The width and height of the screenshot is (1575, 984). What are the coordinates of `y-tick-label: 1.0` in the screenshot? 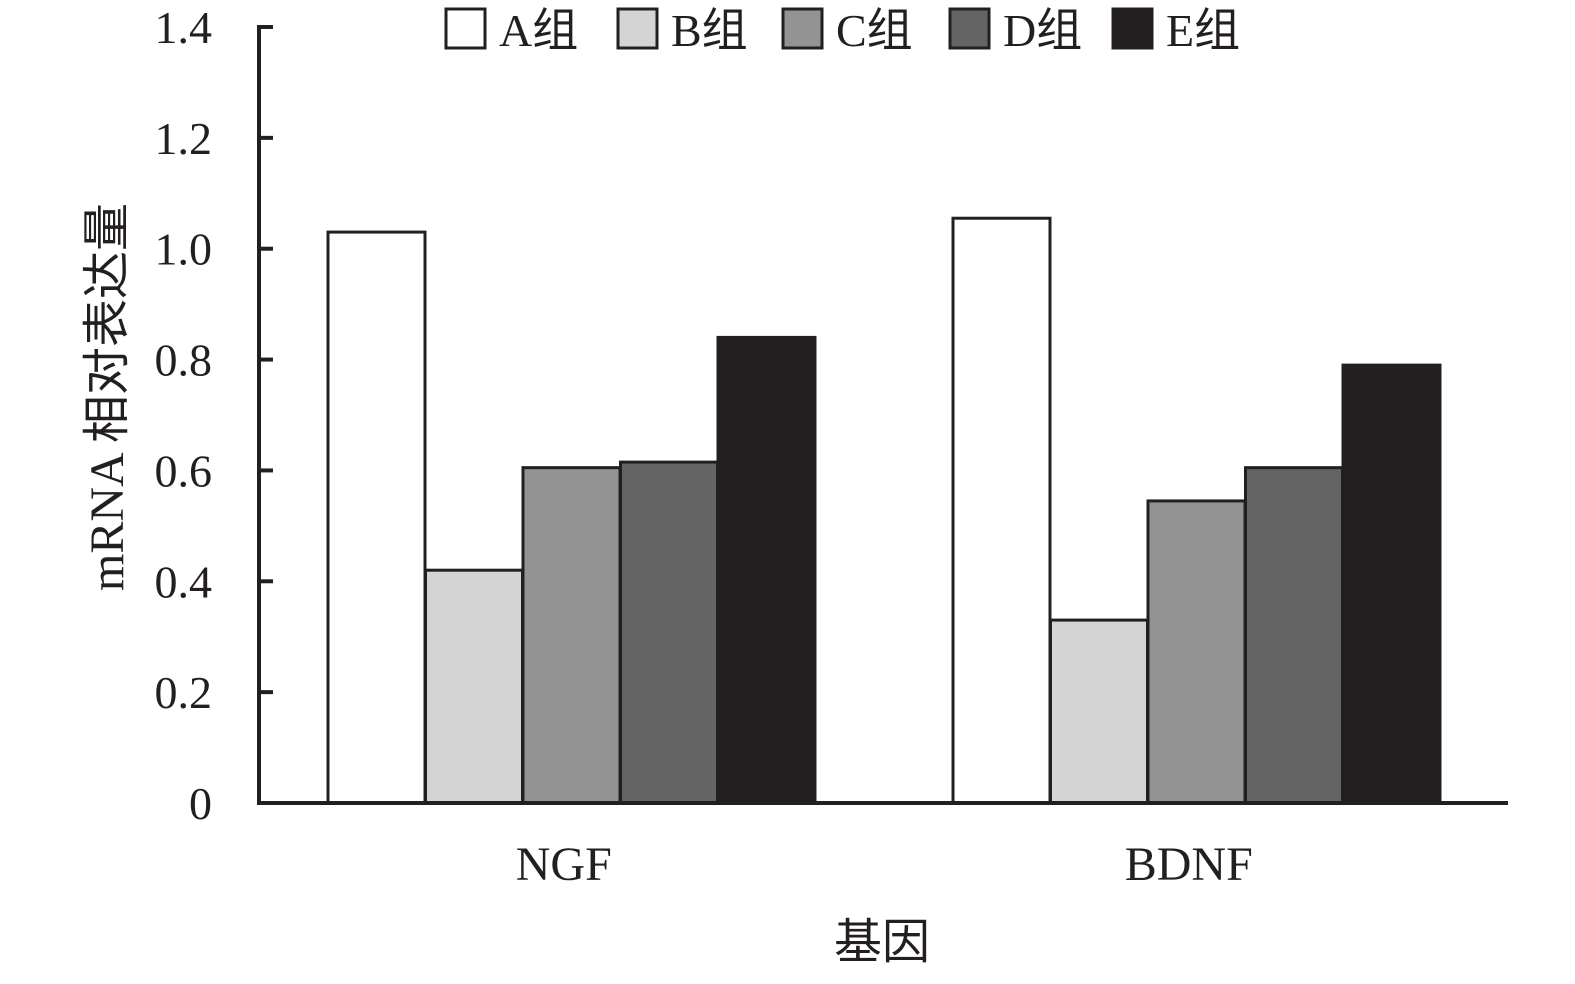 It's located at (184, 249).